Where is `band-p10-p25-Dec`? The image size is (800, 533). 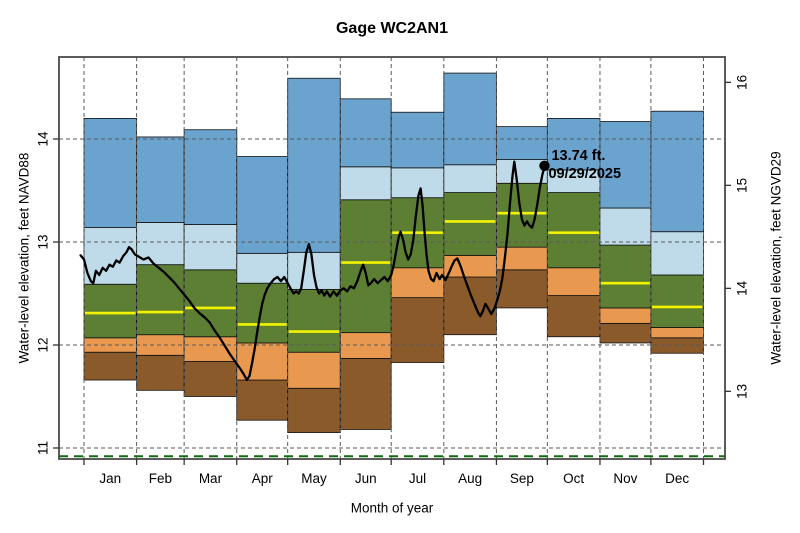 band-p10-p25-Dec is located at coordinates (677, 333).